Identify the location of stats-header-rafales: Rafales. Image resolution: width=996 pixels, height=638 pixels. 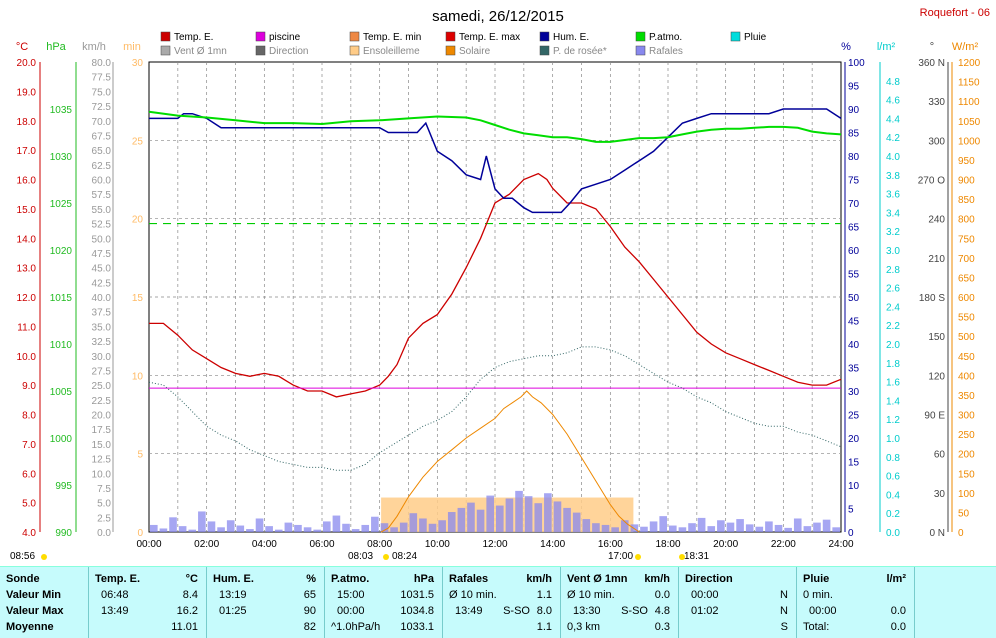
(469, 579).